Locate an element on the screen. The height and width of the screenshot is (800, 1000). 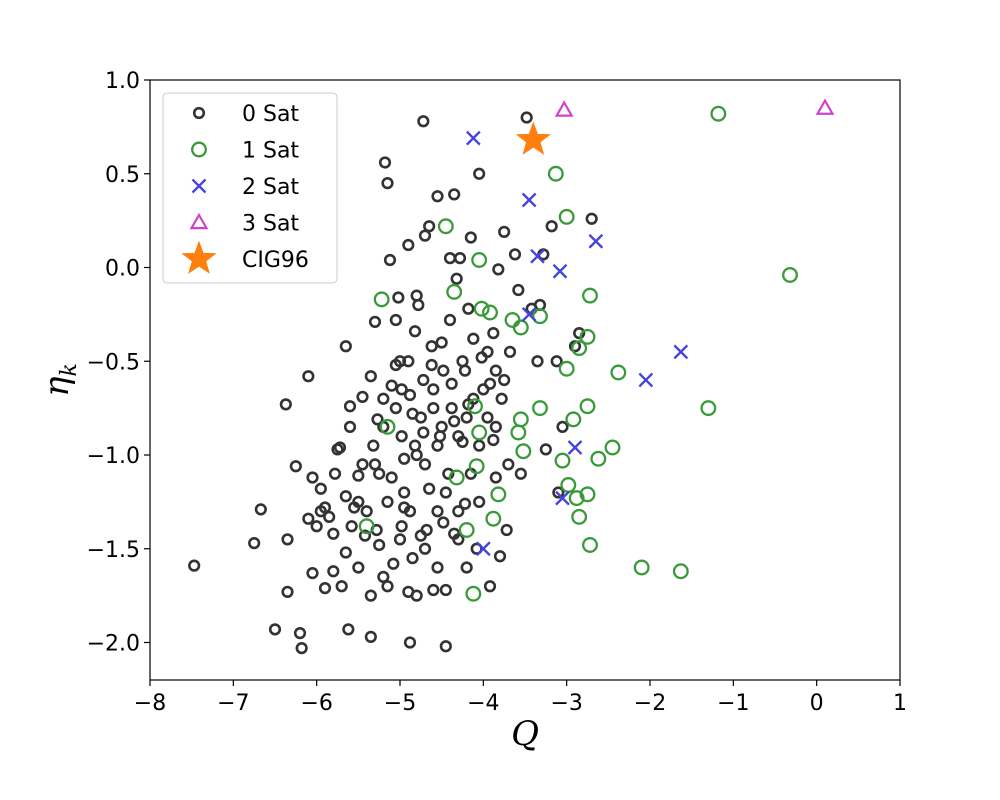
y-tick-label: −0.5 is located at coordinates (113, 362).